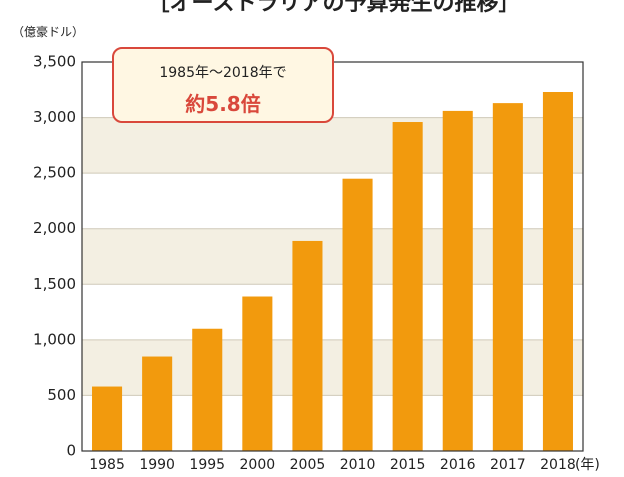 The height and width of the screenshot is (477, 624). I want to click on y-tick-label: 0, so click(71, 451).